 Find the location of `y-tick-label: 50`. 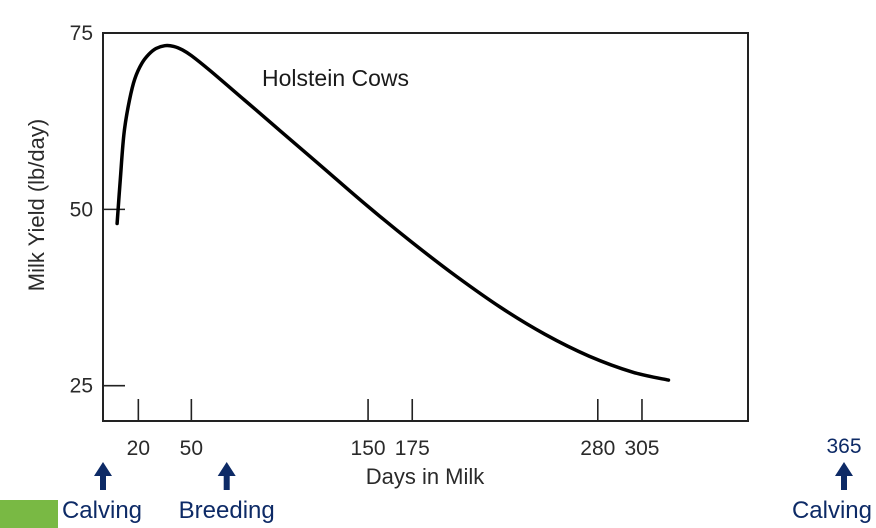

y-tick-label: 50 is located at coordinates (81, 209).